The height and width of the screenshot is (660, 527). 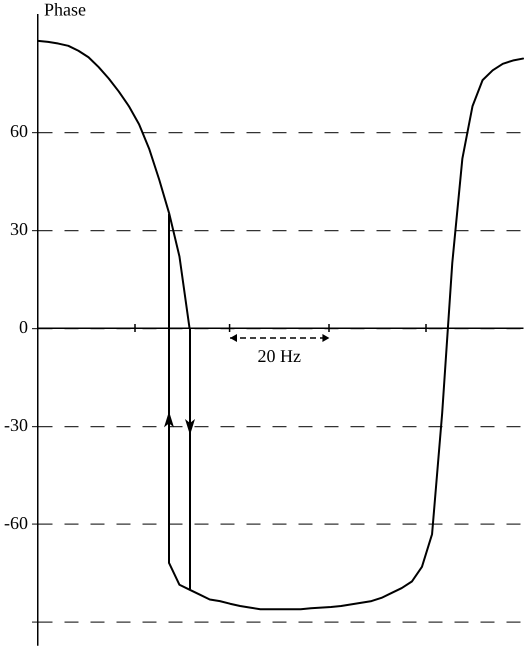 I want to click on y-tick-label: -30, so click(x=16, y=425).